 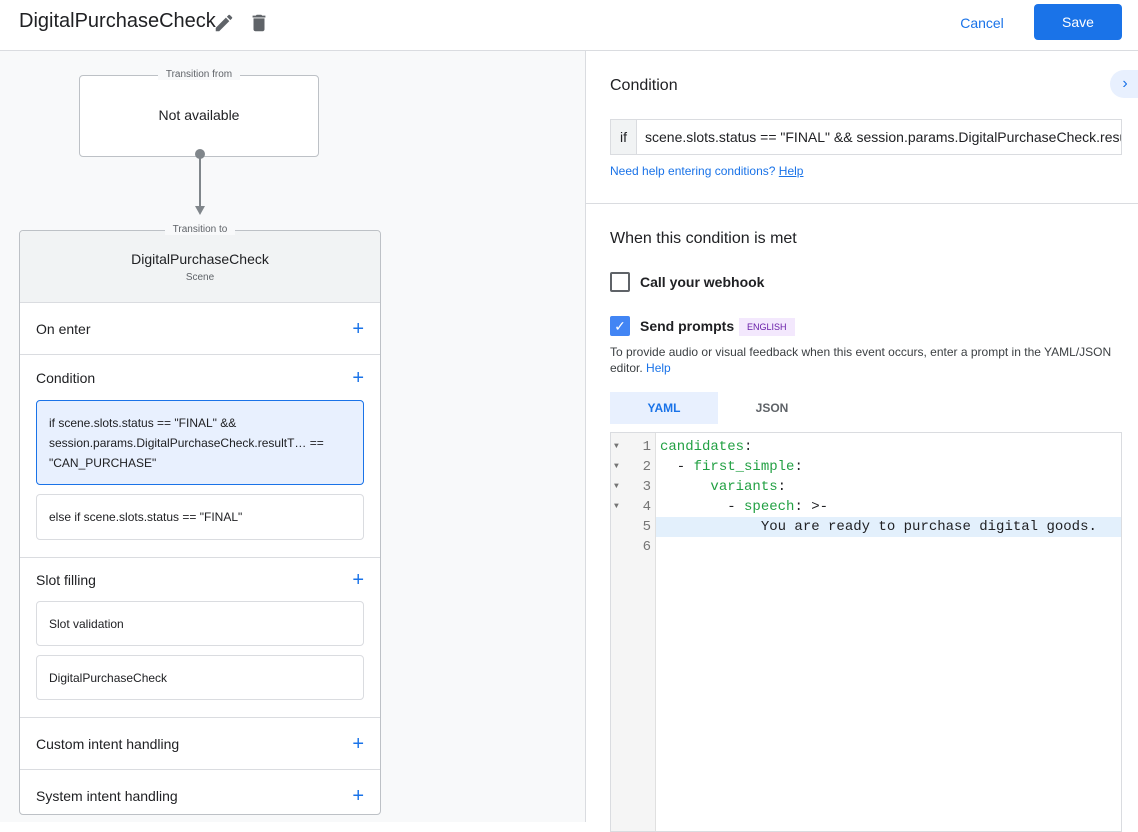 What do you see at coordinates (1078, 22) in the screenshot?
I see `save-button: Save` at bounding box center [1078, 22].